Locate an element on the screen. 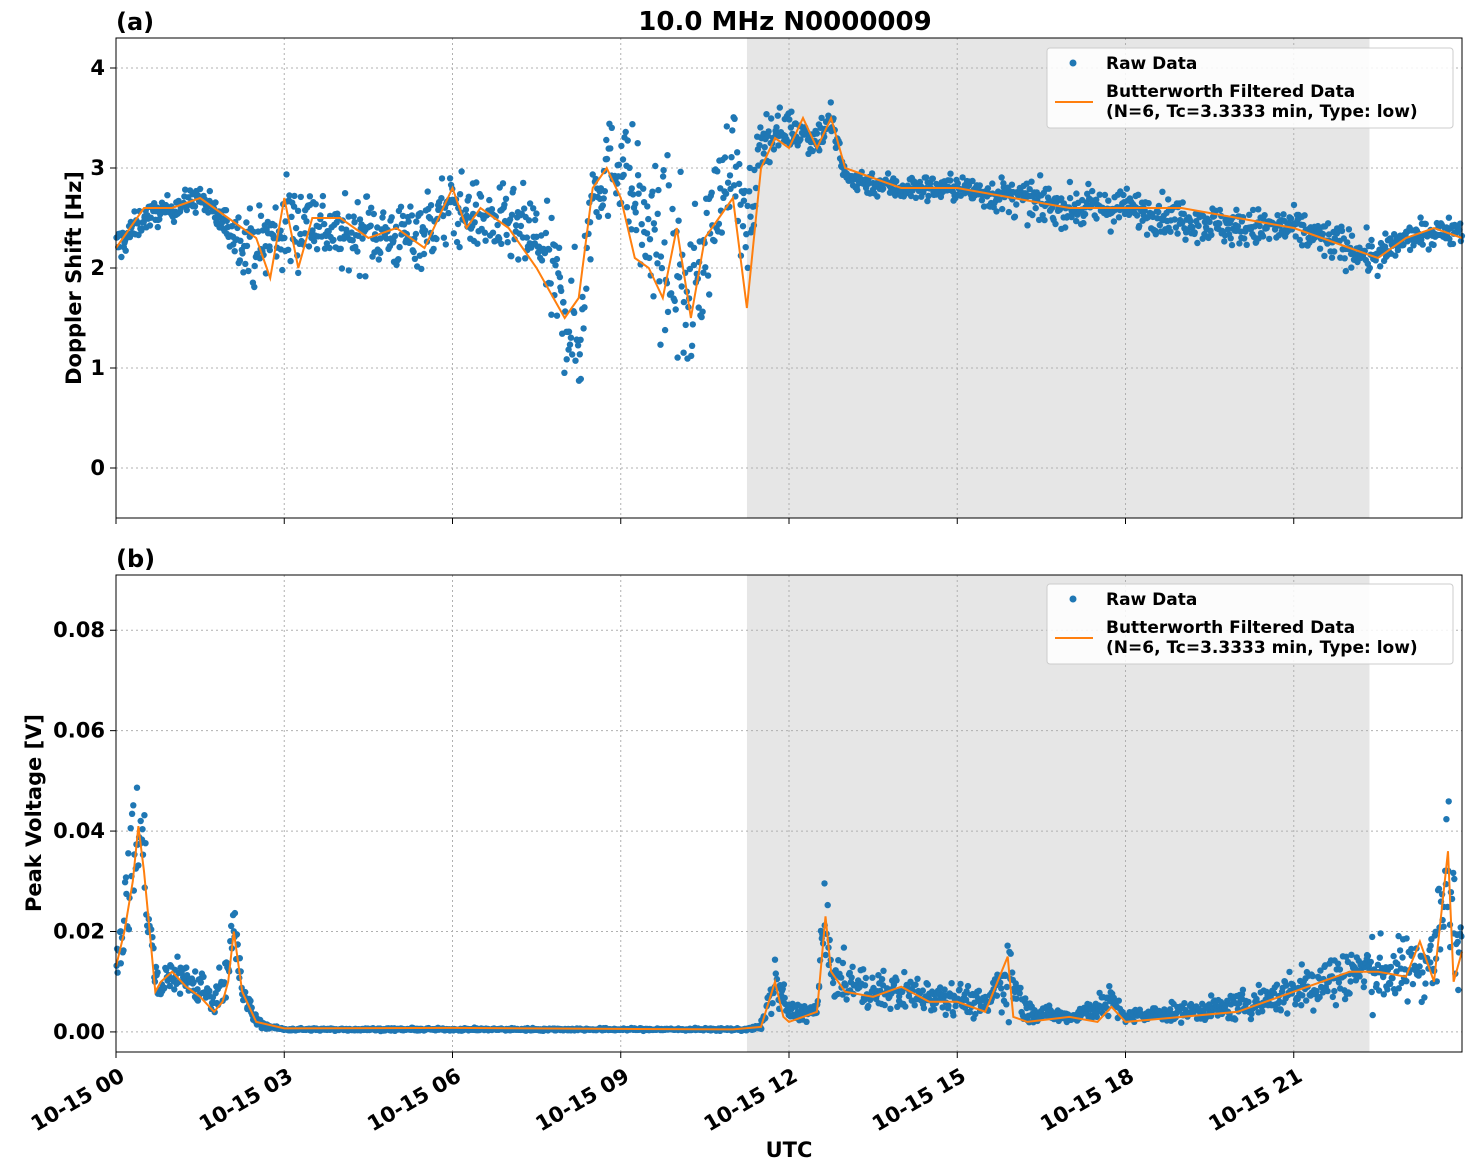 This screenshot has height=1172, width=1471. panel-a-legend-box is located at coordinates (1250, 88).